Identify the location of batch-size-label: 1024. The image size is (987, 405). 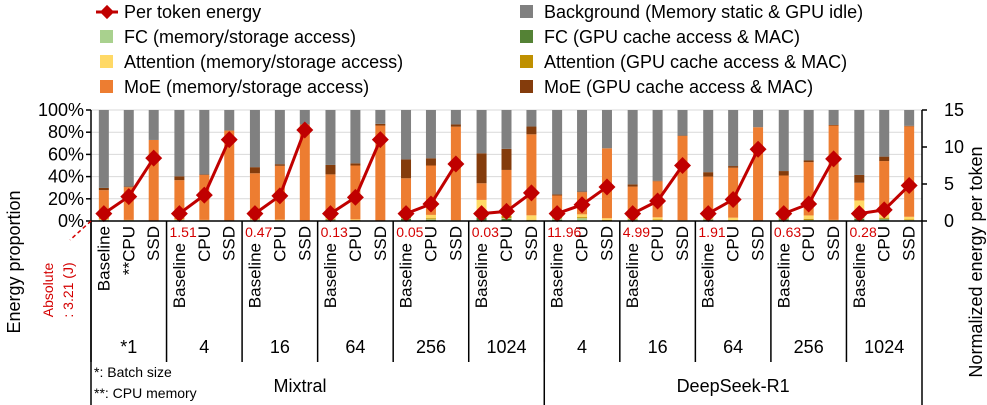
(506, 347).